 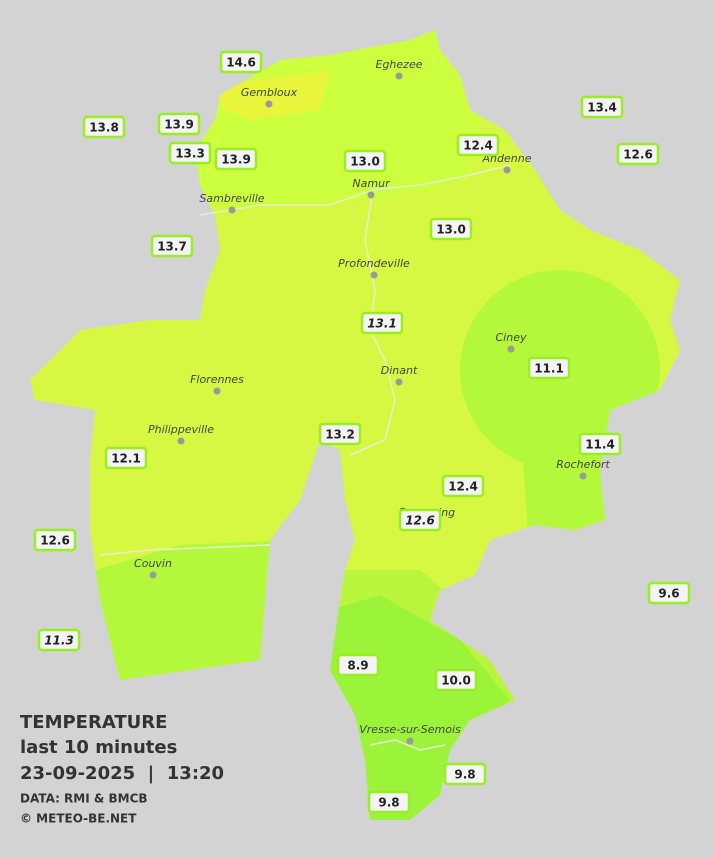 What do you see at coordinates (153, 563) in the screenshot?
I see `city-name: Couvin` at bounding box center [153, 563].